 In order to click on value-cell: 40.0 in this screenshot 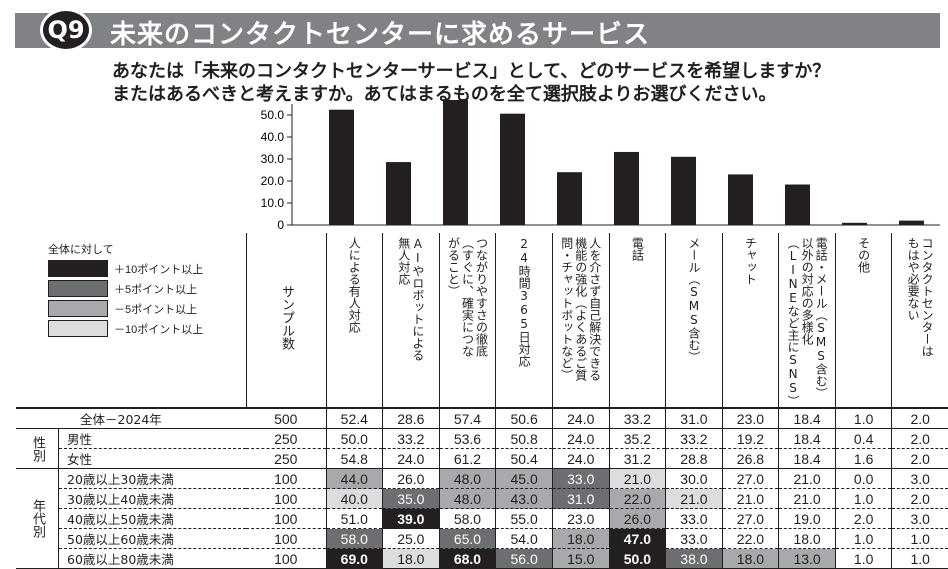, I will do `click(354, 498)`.